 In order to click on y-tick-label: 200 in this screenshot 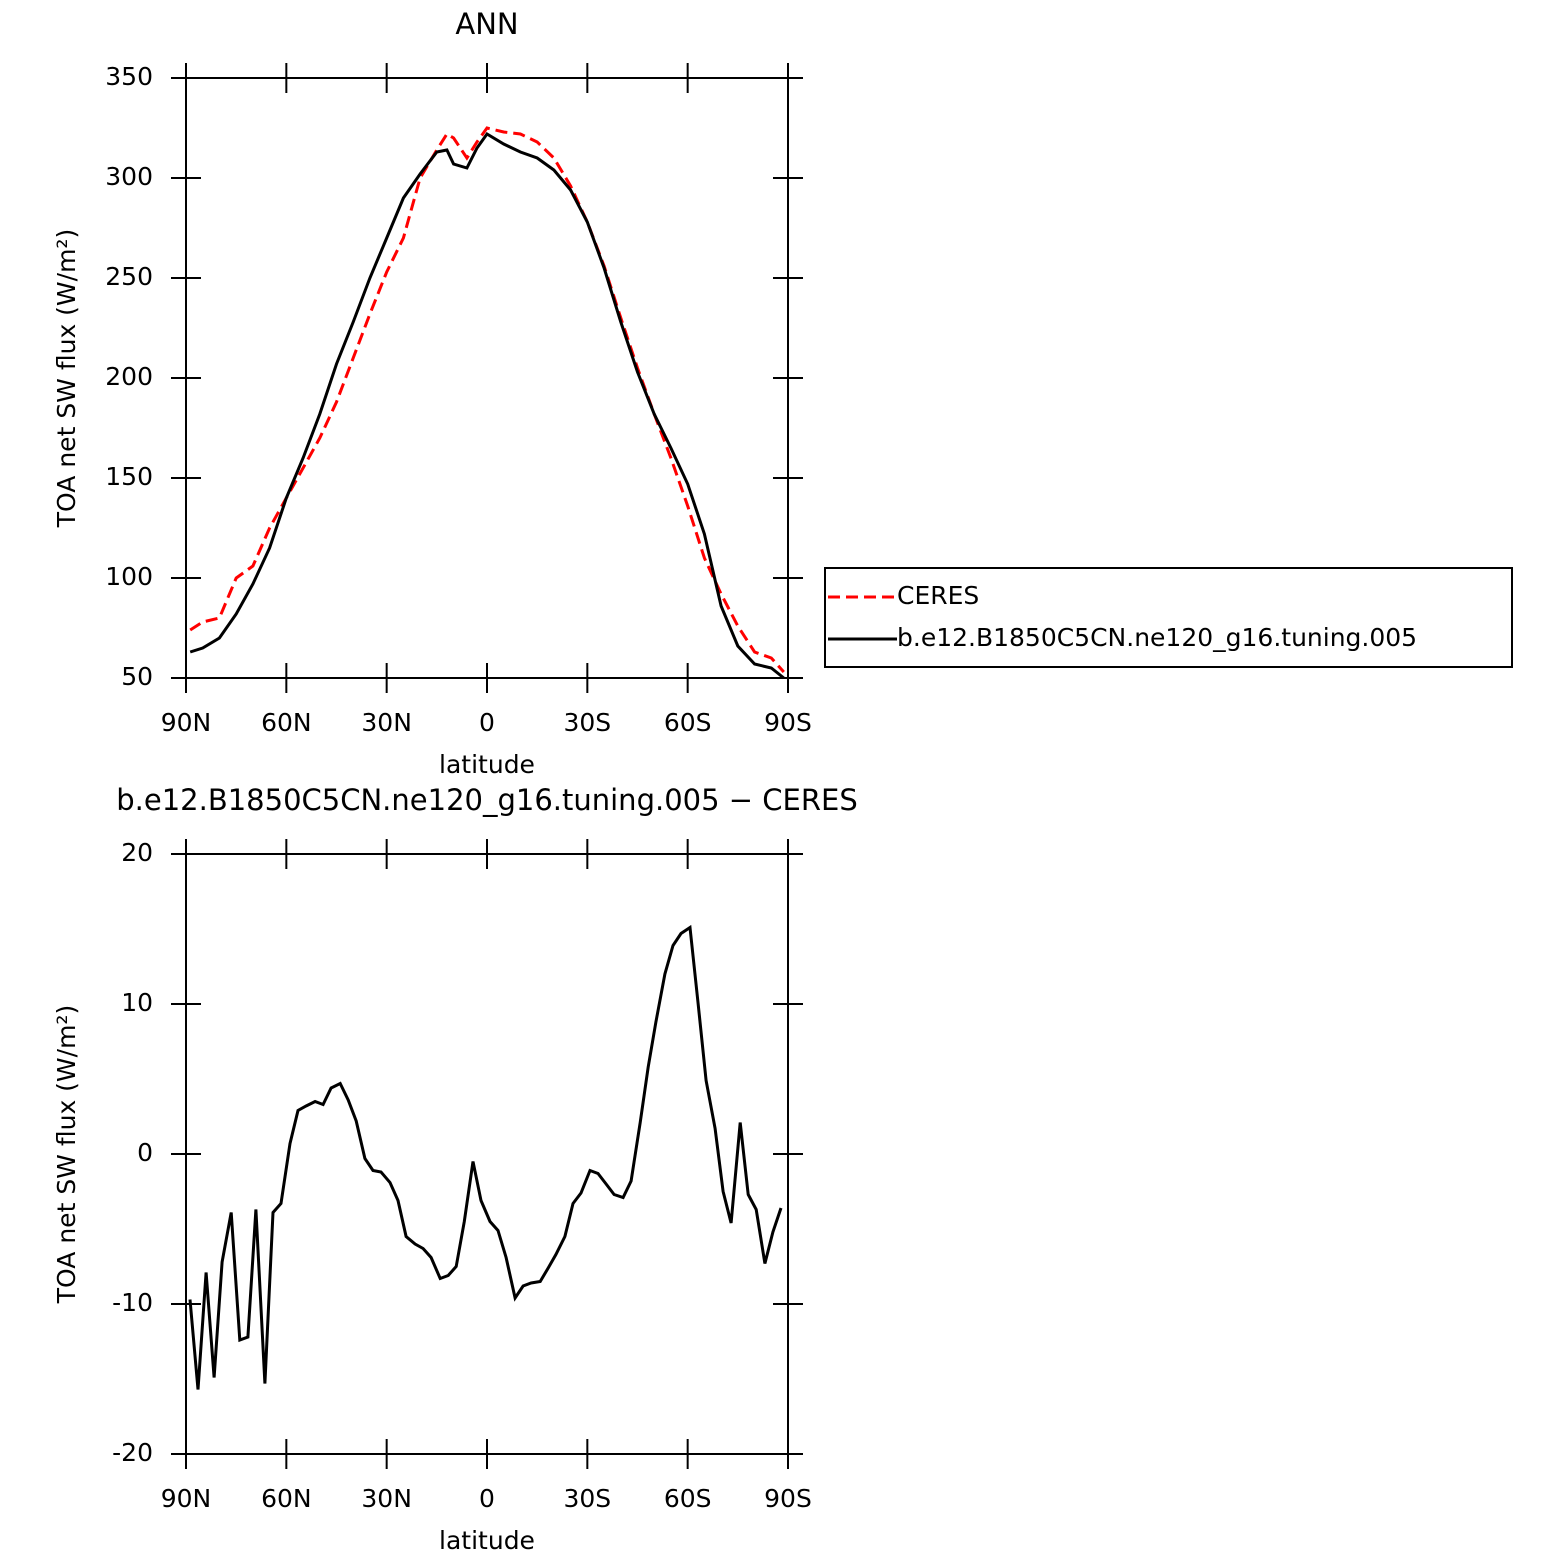, I will do `click(129, 376)`.